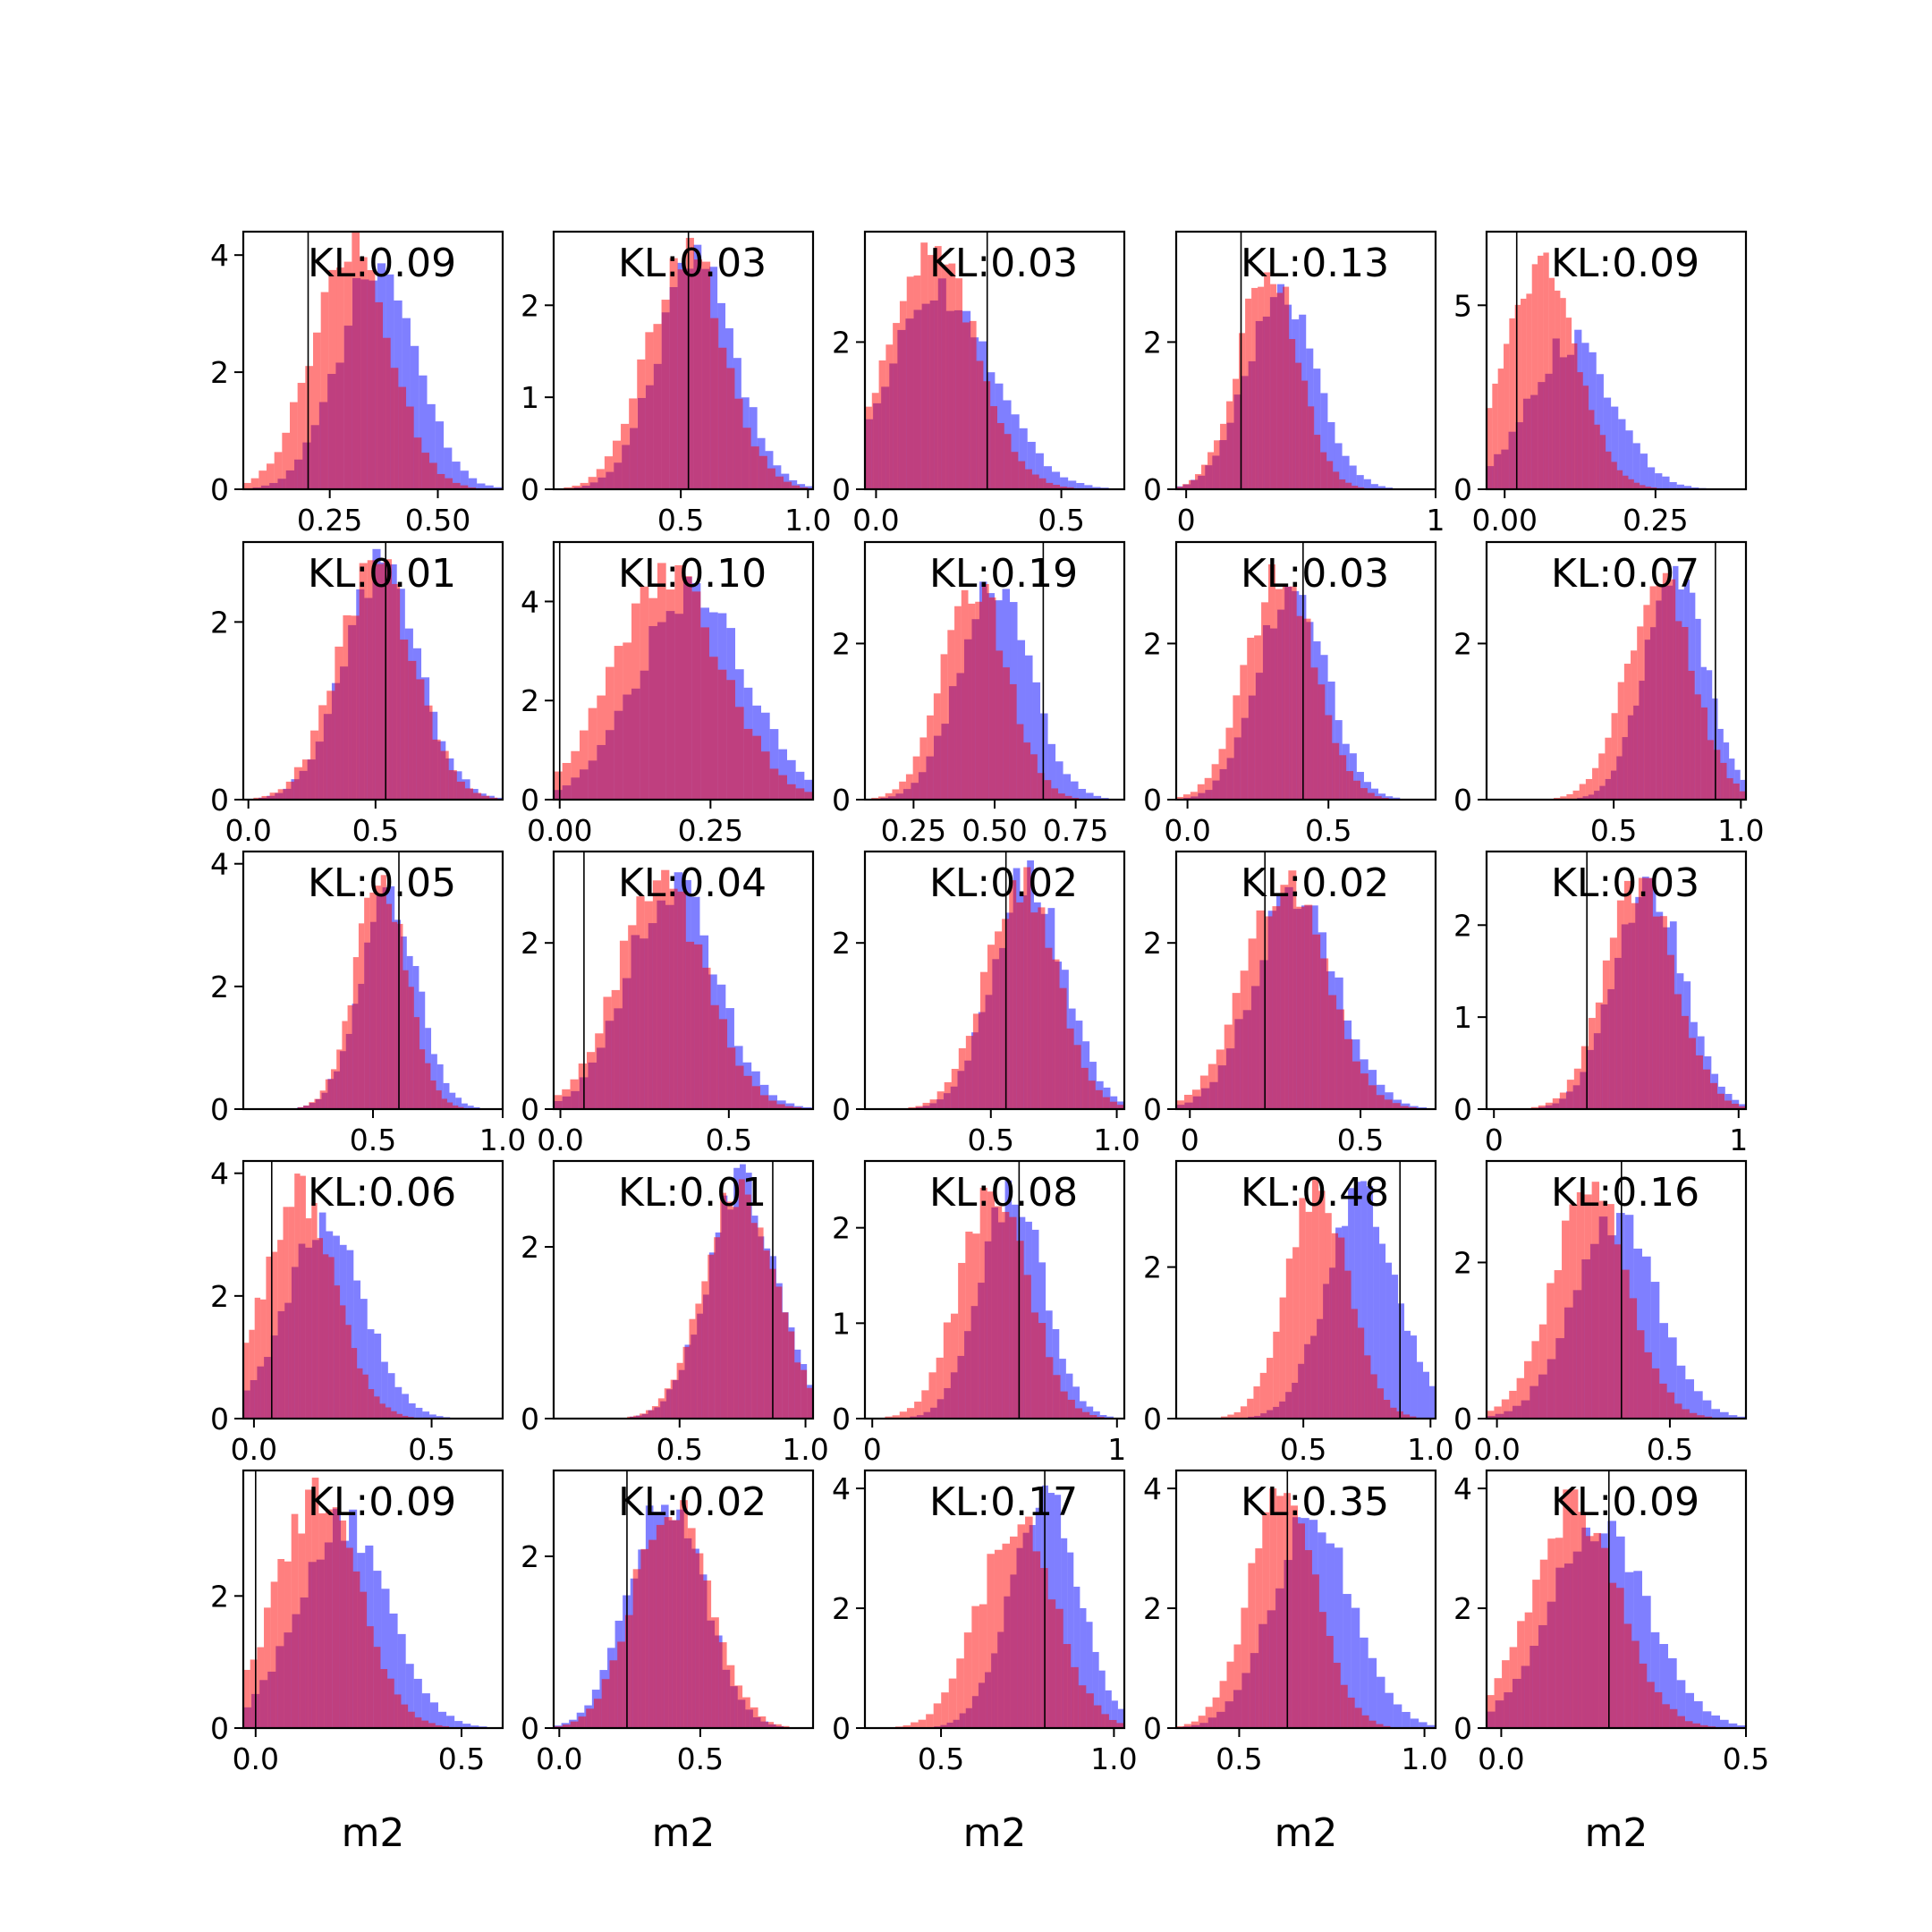  What do you see at coordinates (382, 883) in the screenshot?
I see `kl-annotation: KL:0.05` at bounding box center [382, 883].